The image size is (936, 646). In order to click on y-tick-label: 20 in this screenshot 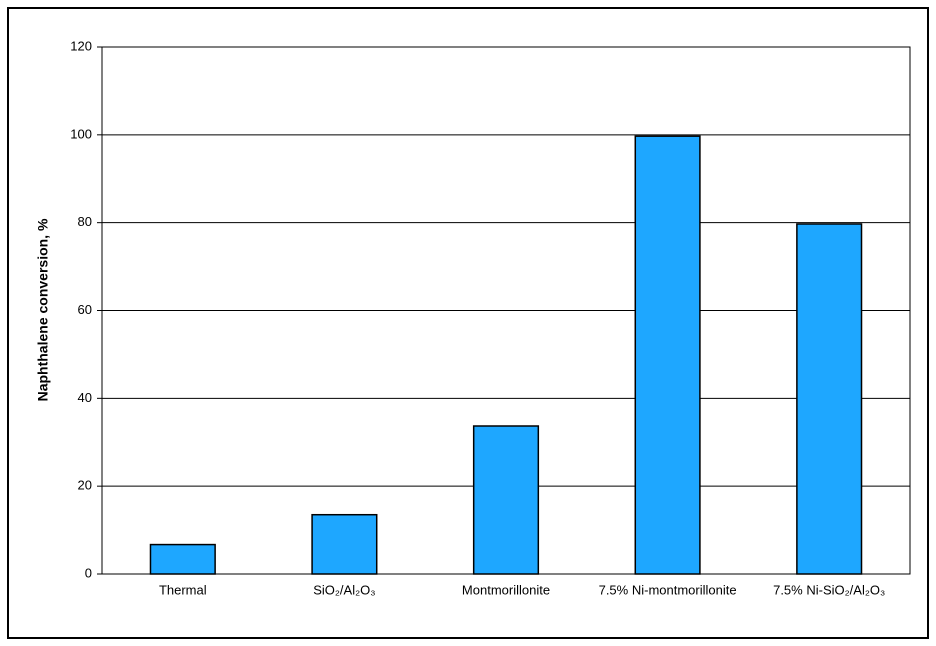, I will do `click(85, 485)`.